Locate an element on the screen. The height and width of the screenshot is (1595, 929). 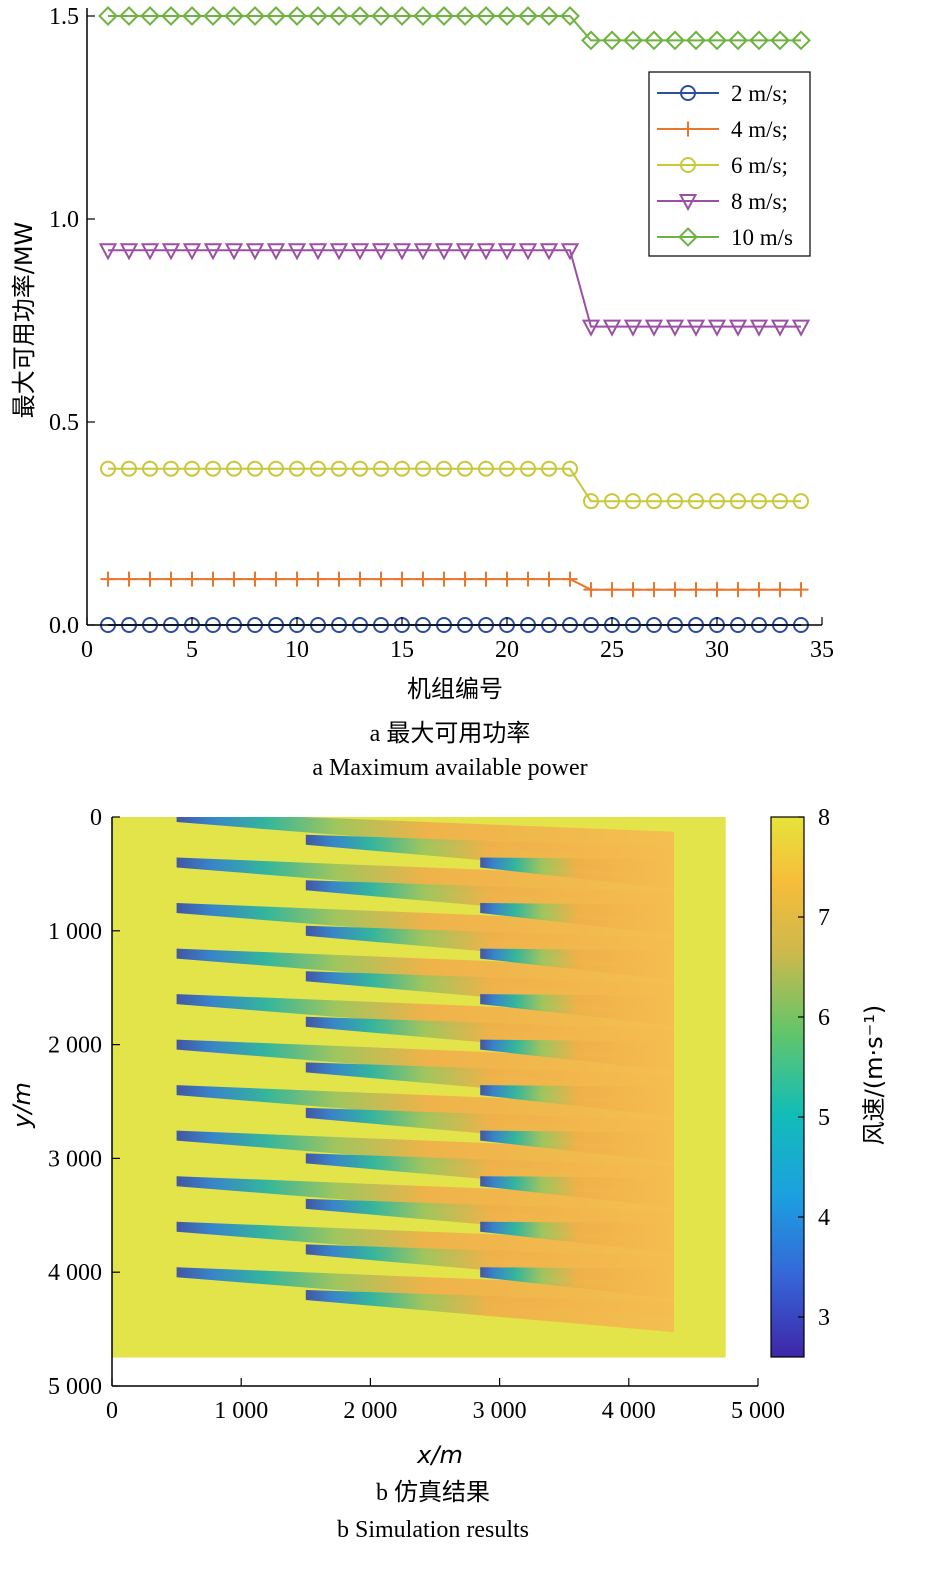
caption-a-en: a Maximum available power is located at coordinates (449, 768).